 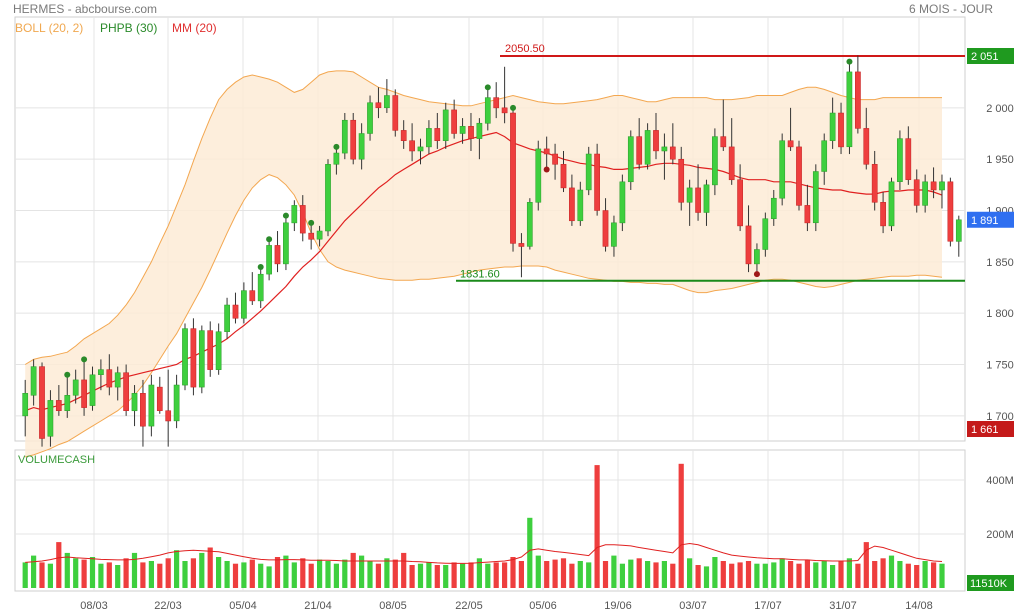 I want to click on price-badge-last: 1 891, so click(x=985, y=221).